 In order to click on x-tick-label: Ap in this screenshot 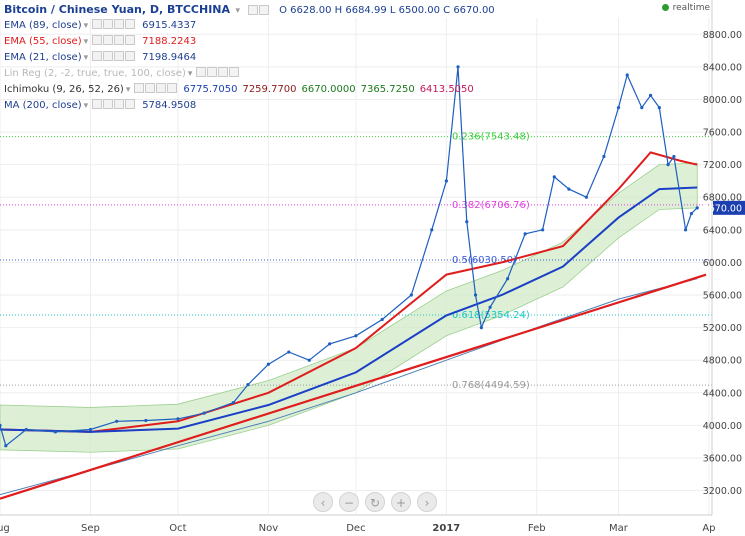, I will do `click(708, 528)`.